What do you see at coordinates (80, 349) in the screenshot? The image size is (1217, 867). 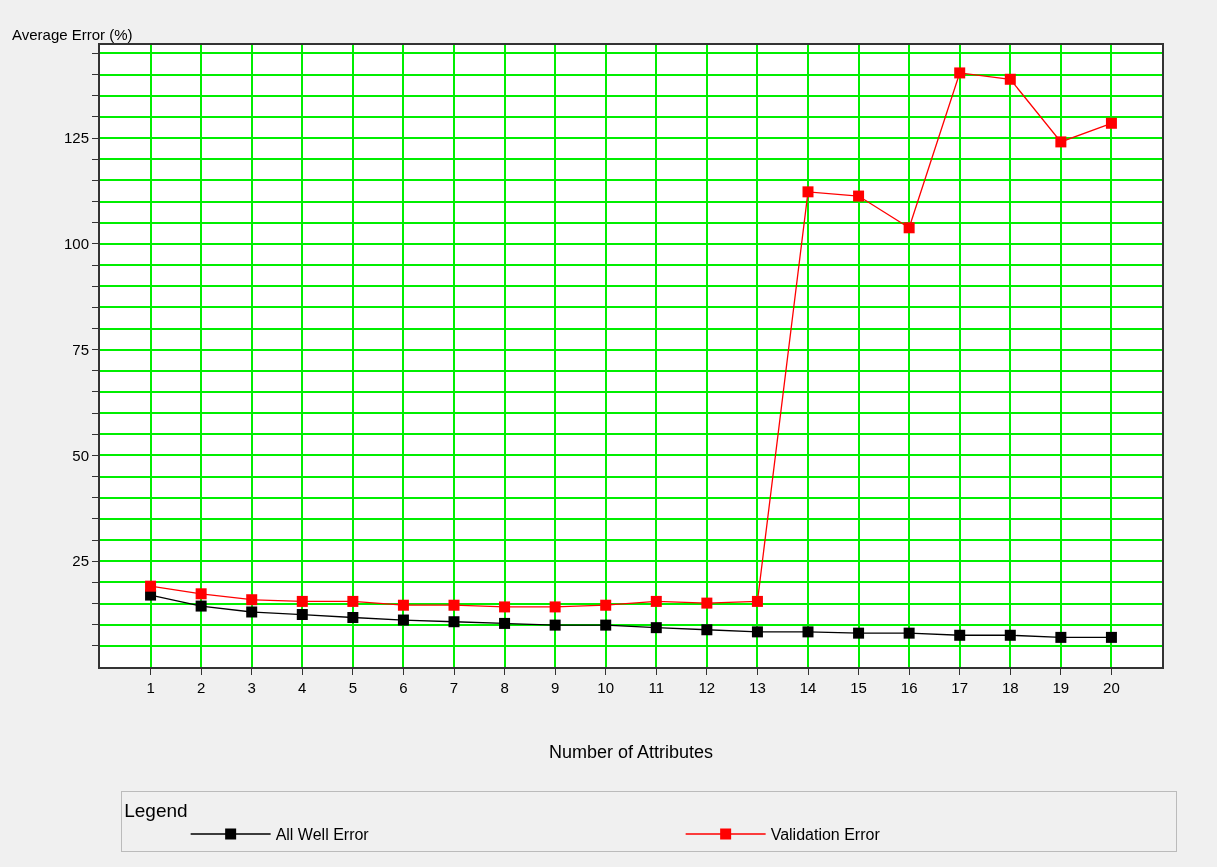 I see `y-tick-label: 75` at bounding box center [80, 349].